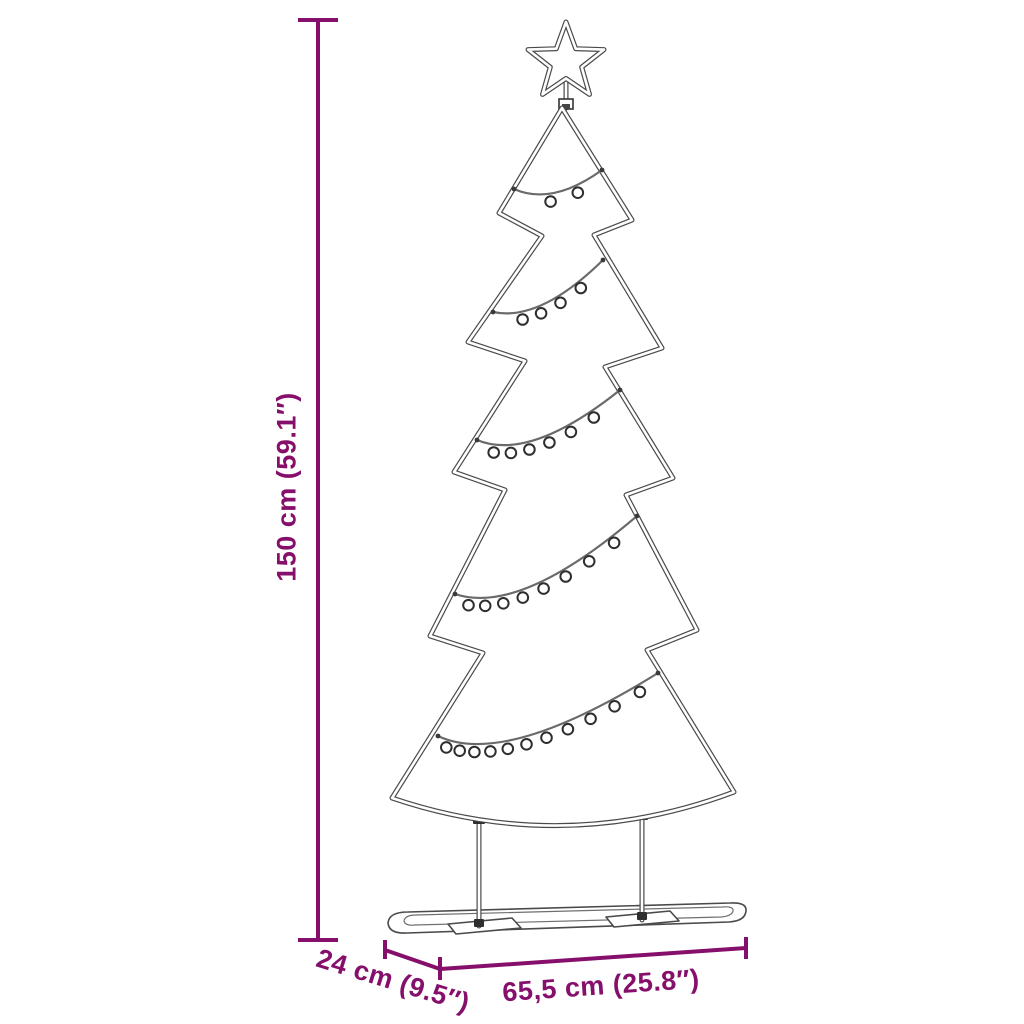 The height and width of the screenshot is (1024, 1024). What do you see at coordinates (642, 916) in the screenshot?
I see `rod-foot-right-icon` at bounding box center [642, 916].